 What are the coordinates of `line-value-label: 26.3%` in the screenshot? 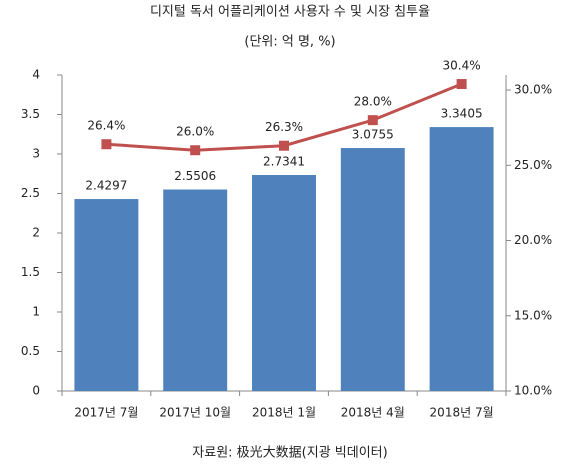 It's located at (284, 127).